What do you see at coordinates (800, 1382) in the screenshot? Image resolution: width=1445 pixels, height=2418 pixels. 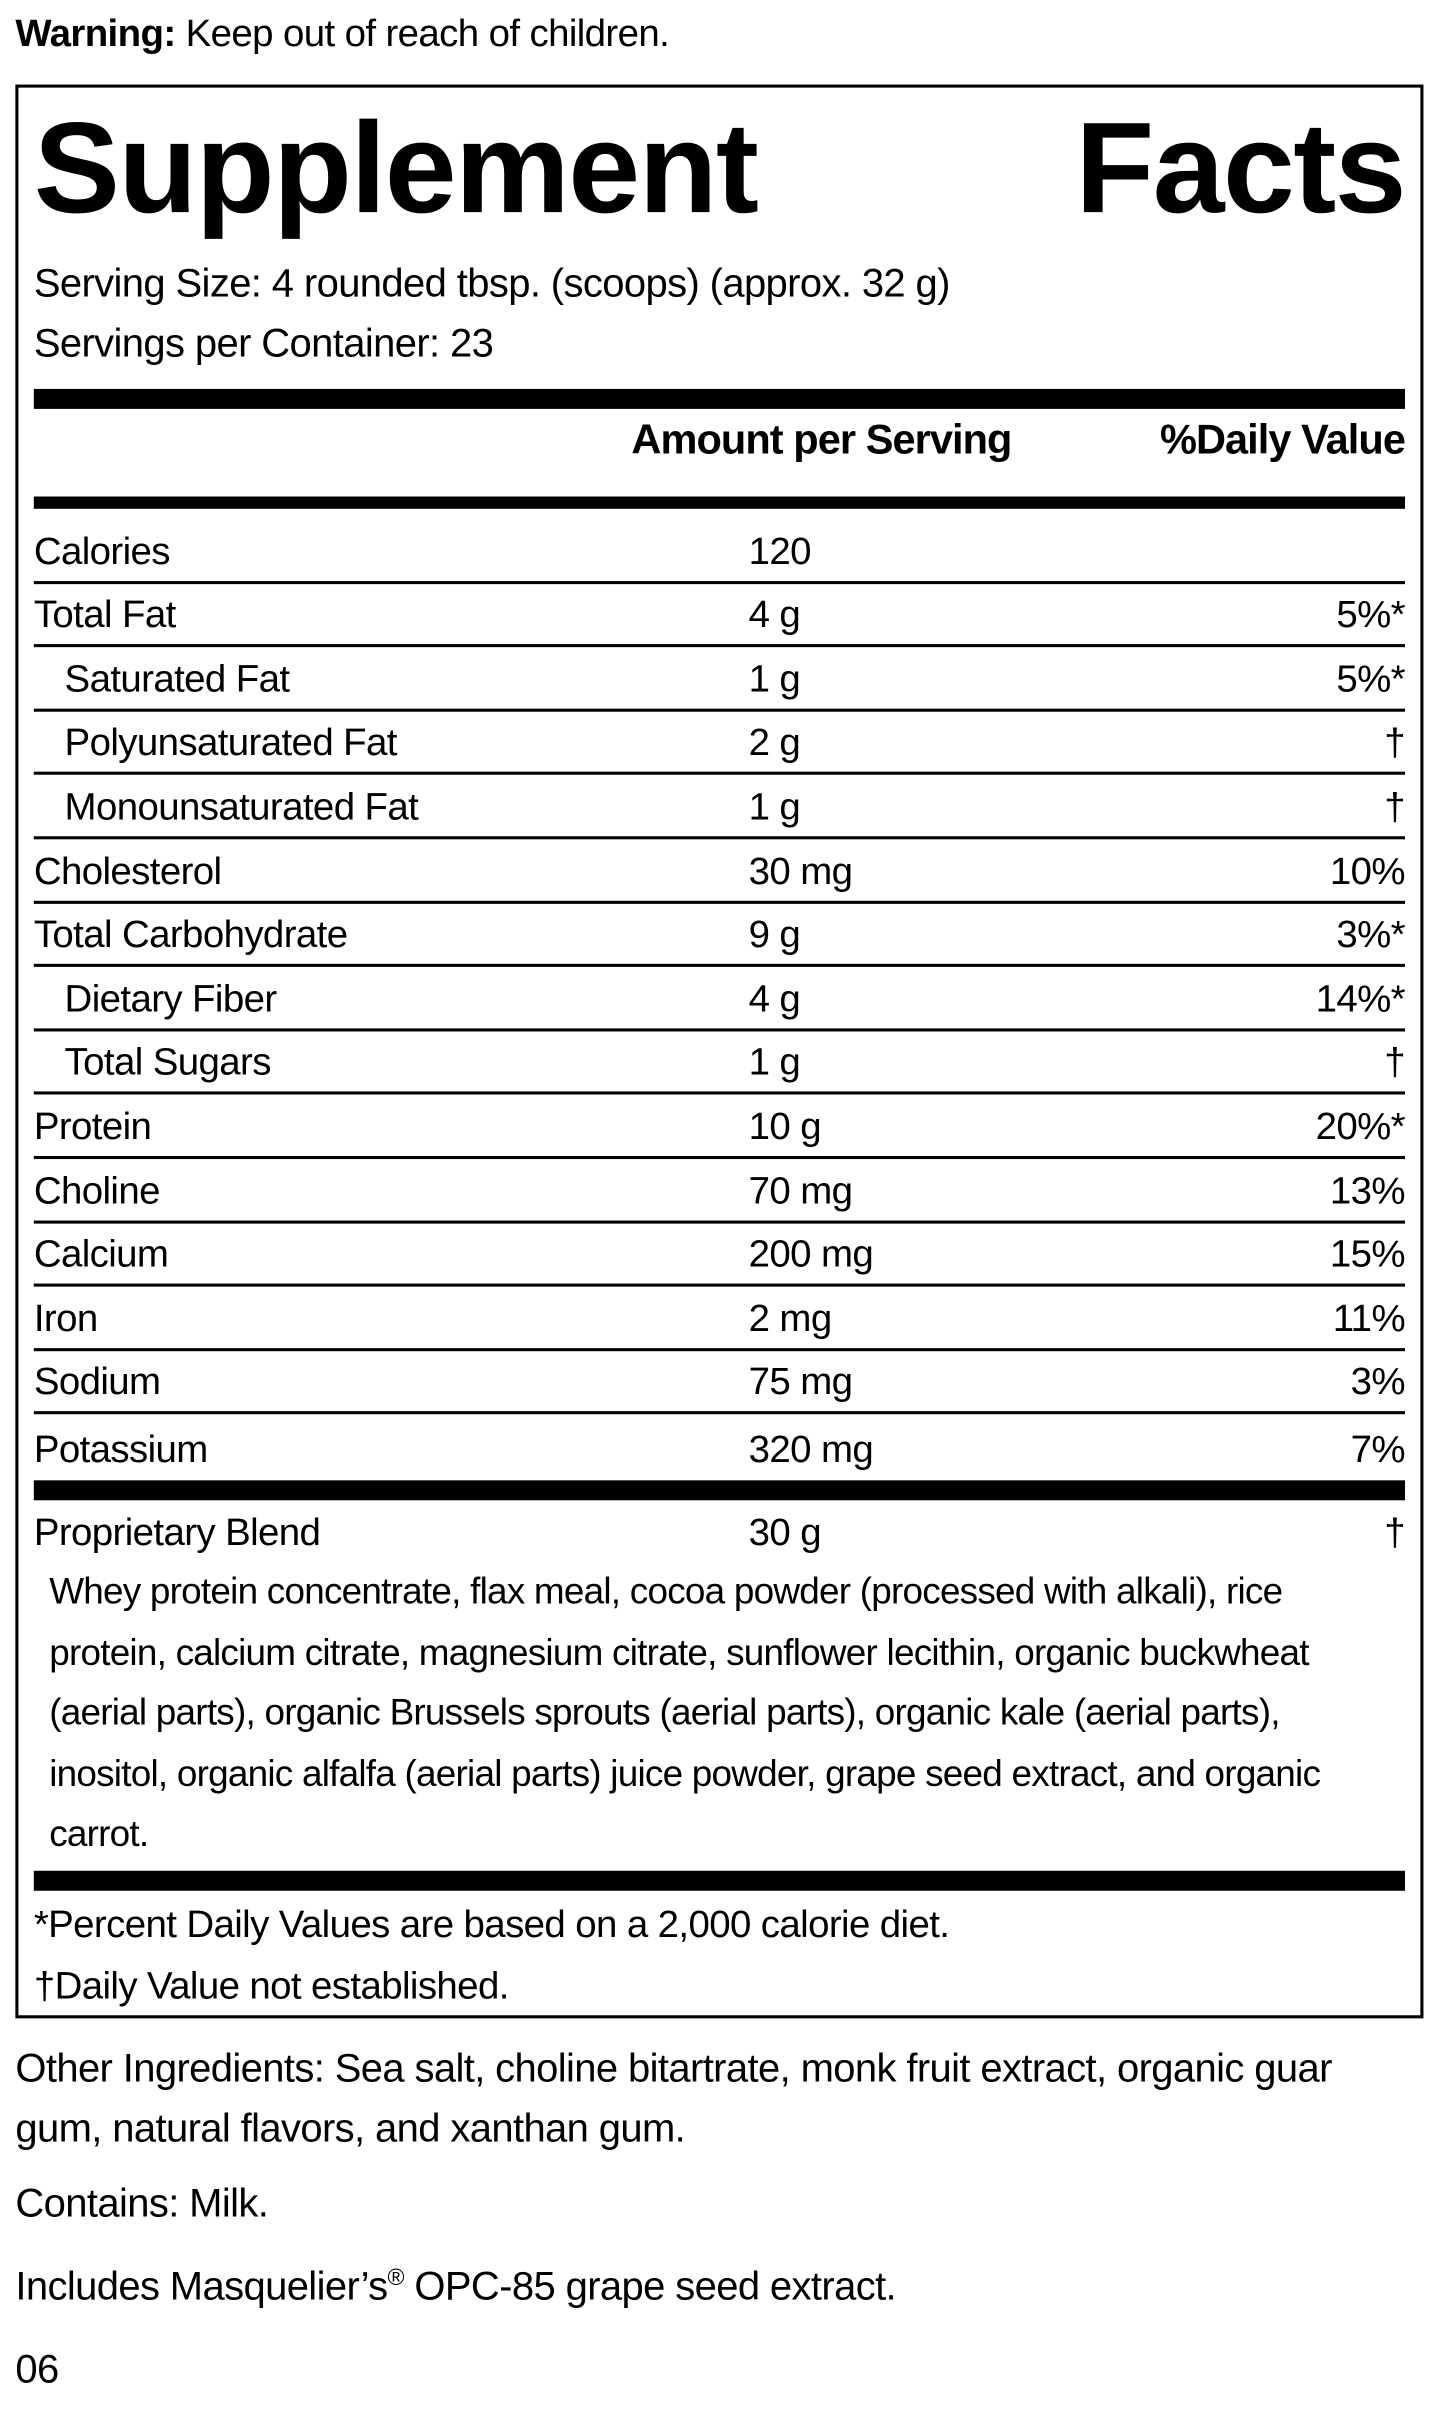 I see `nutrient-amount: 75 mg` at bounding box center [800, 1382].